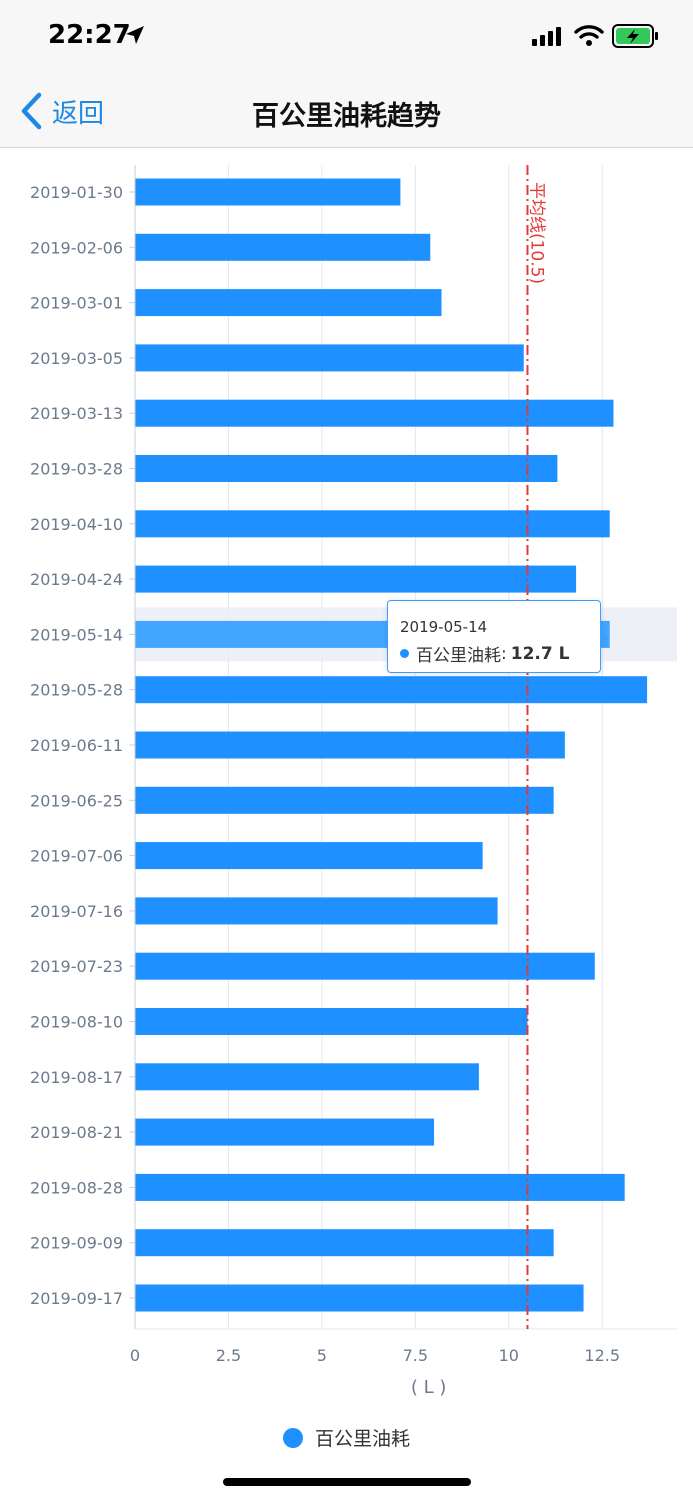 The width and height of the screenshot is (693, 1500). What do you see at coordinates (404, 653) in the screenshot?
I see `tooltip-series-dot` at bounding box center [404, 653].